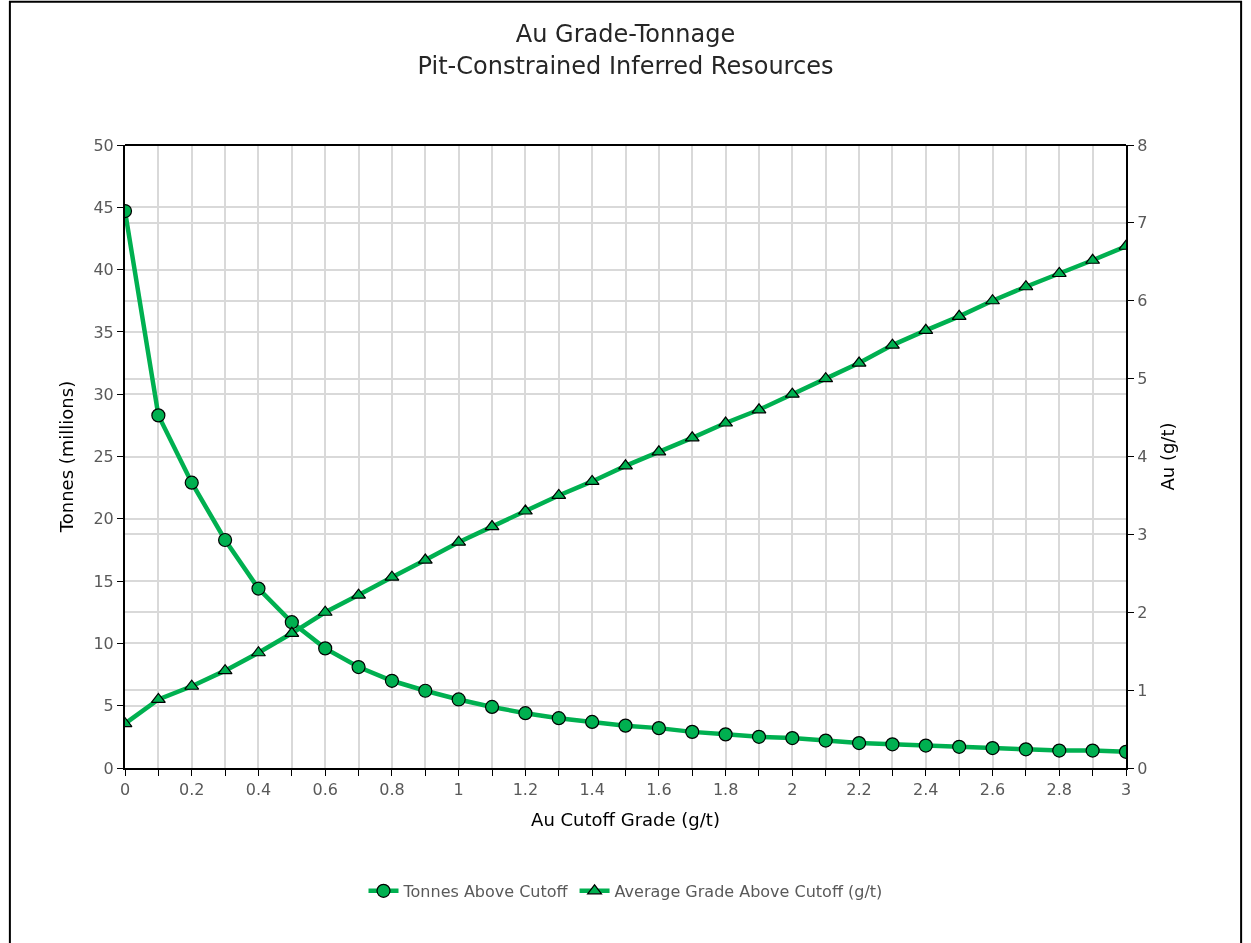 Image resolution: width=1251 pixels, height=943 pixels. I want to click on y2-tick-label: 2, so click(1142, 612).